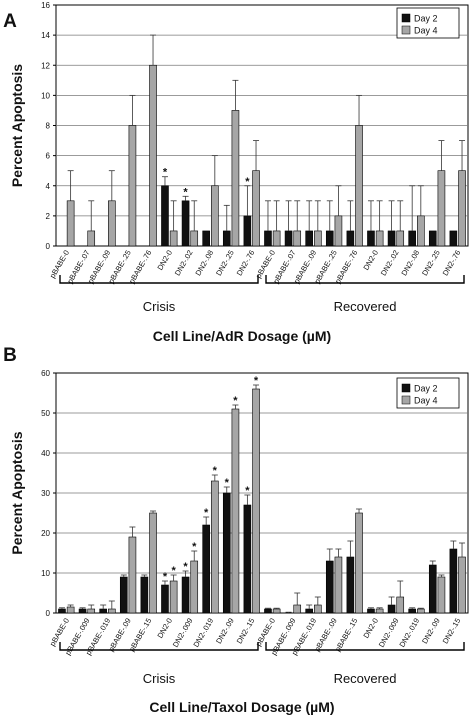 The height and width of the screenshot is (721, 474). What do you see at coordinates (242, 336) in the screenshot?
I see `x-axis-label: Cell Line/AdR Dosage (µM)` at bounding box center [242, 336].